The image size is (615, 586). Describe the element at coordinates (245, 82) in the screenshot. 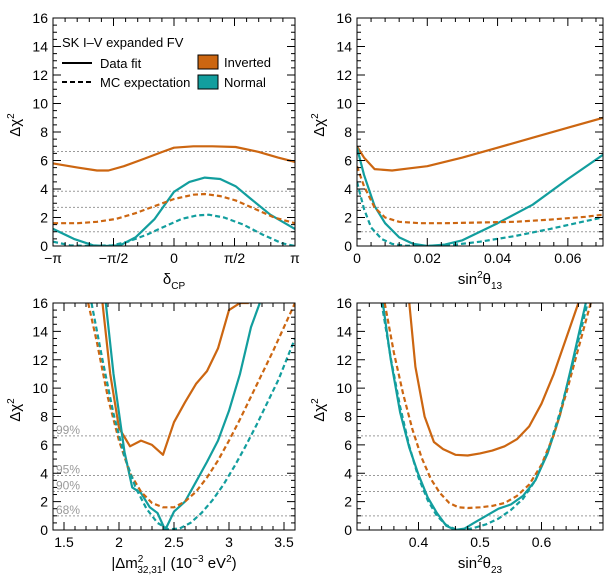

I see `legend-normal: Normal` at that location.